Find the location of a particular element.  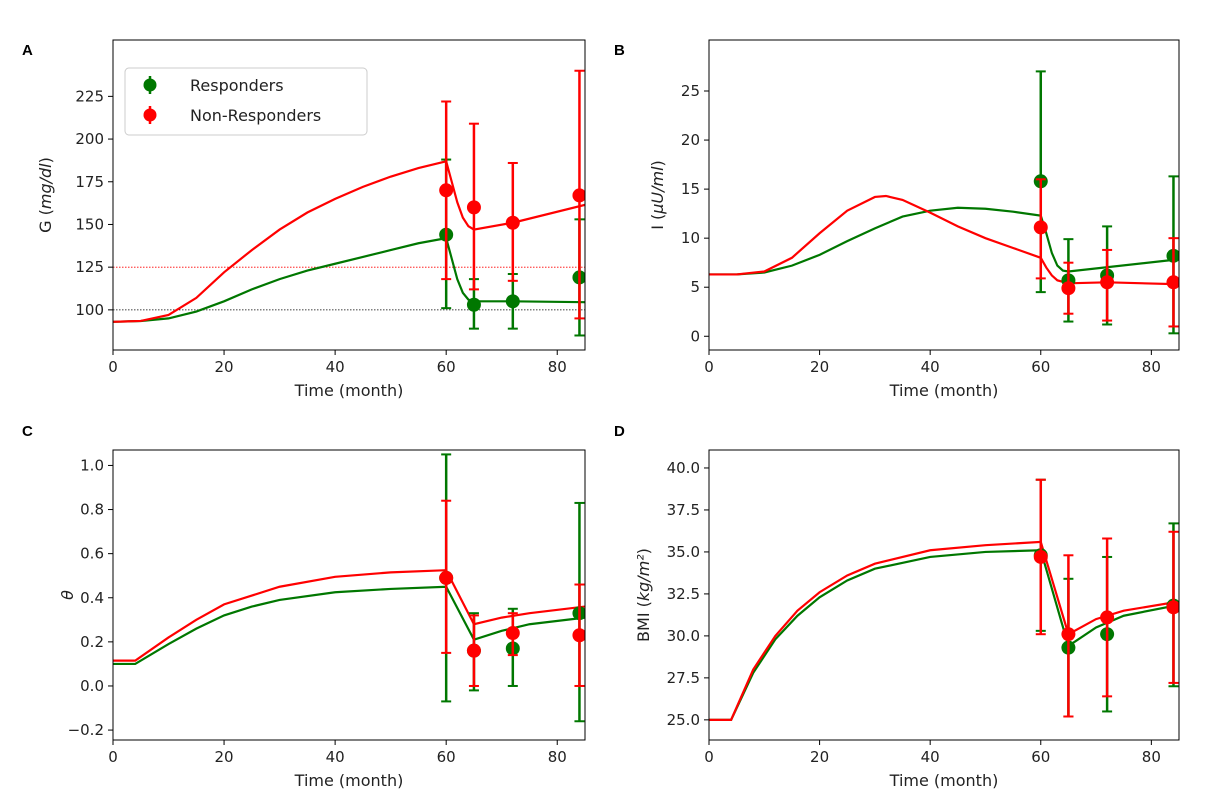

y-label-unit: kg/m² is located at coordinates (643, 577).